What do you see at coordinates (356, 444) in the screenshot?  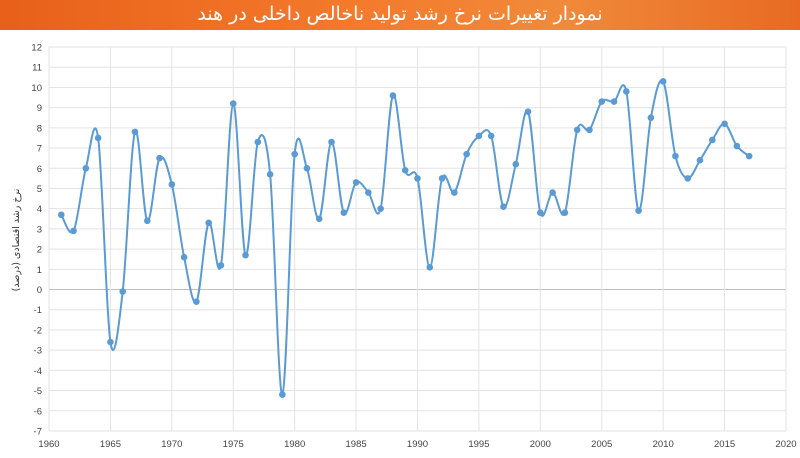 I see `x-tick-label: 1985` at bounding box center [356, 444].